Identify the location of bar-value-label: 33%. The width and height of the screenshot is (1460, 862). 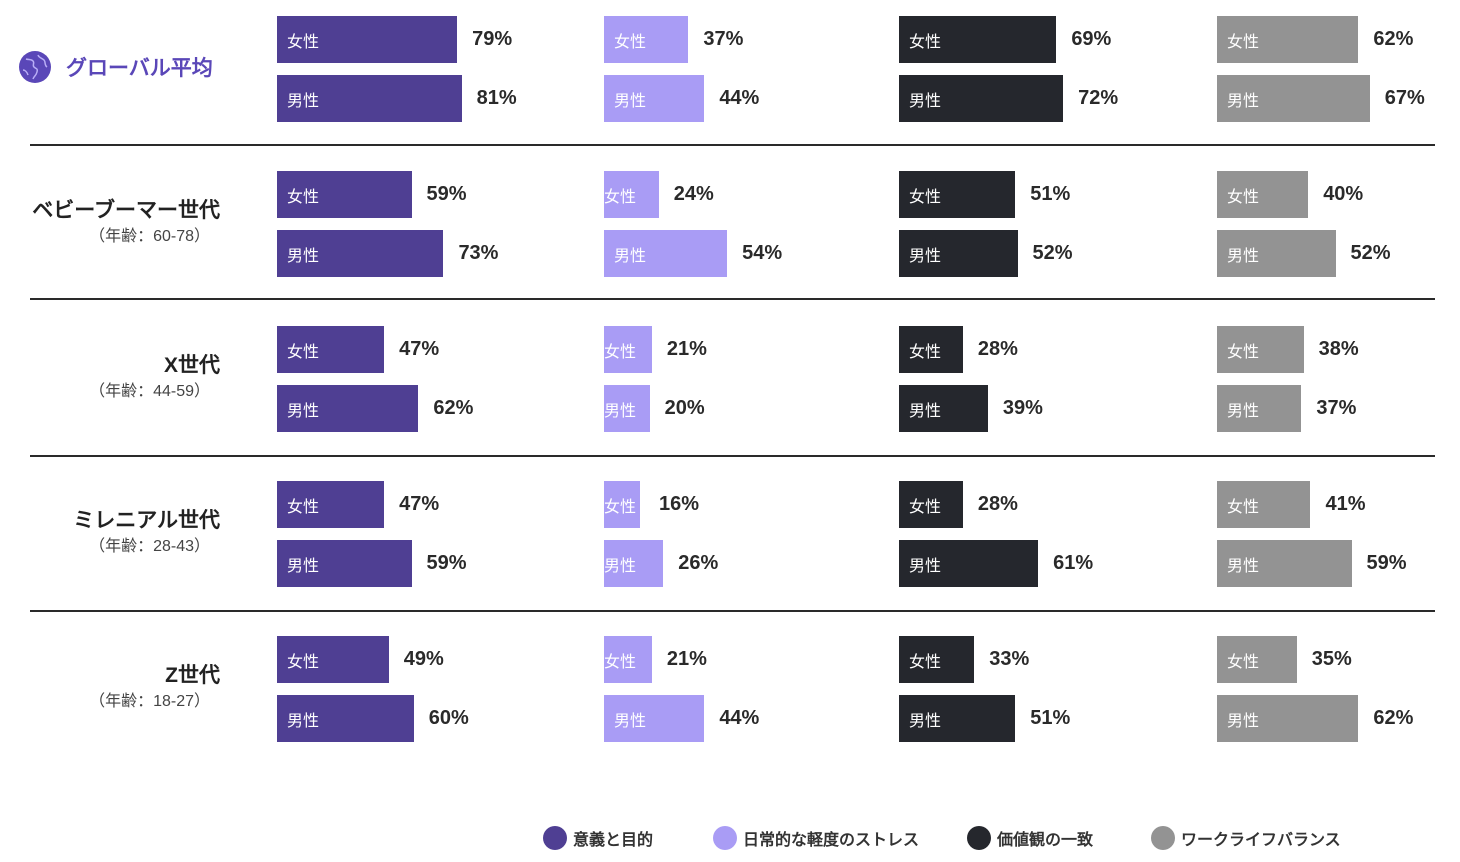
(1009, 659).